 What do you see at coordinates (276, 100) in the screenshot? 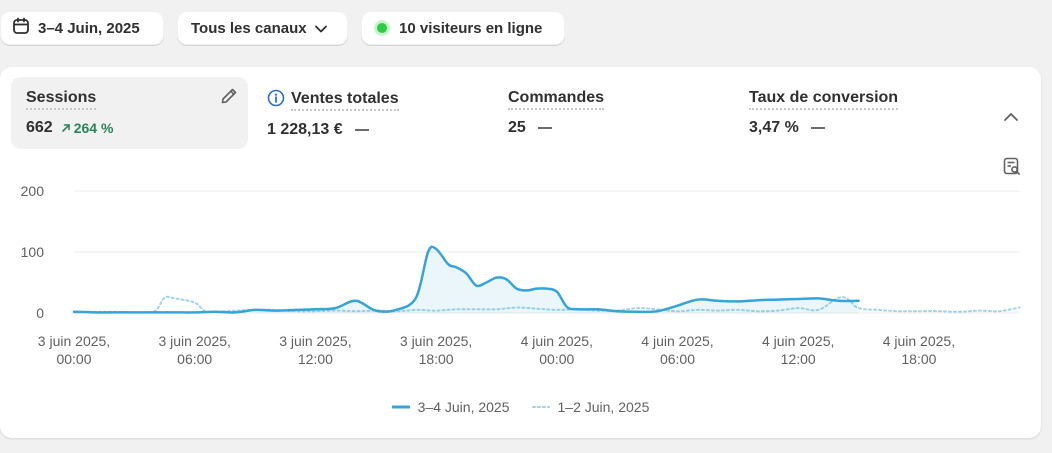
I see `info-icon` at bounding box center [276, 100].